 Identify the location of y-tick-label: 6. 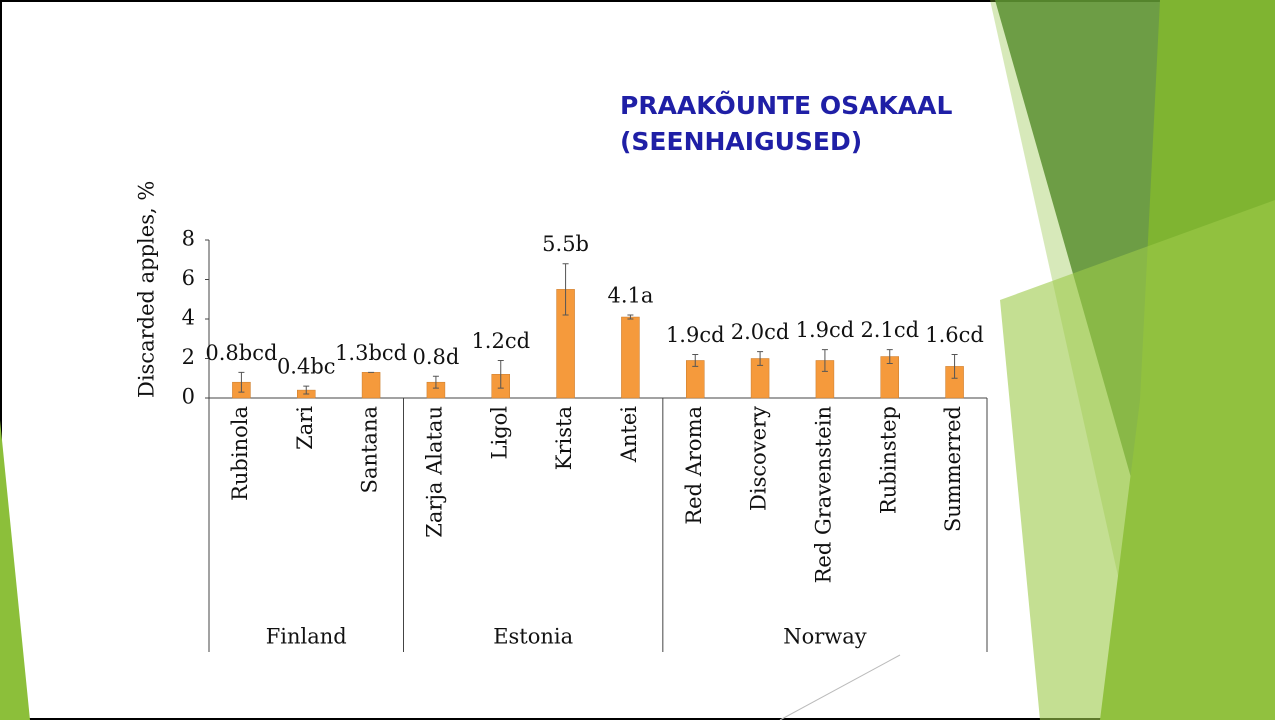
(188, 278).